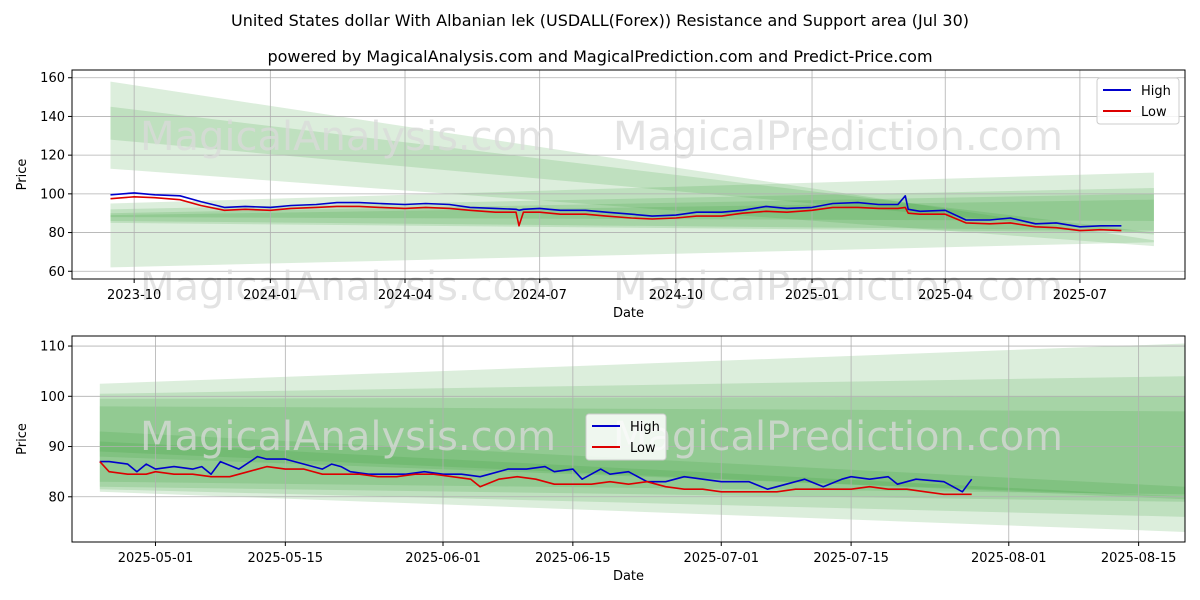 Image resolution: width=1200 pixels, height=600 pixels. What do you see at coordinates (286, 558) in the screenshot?
I see `x-tick-label: 2025-05-15` at bounding box center [286, 558].